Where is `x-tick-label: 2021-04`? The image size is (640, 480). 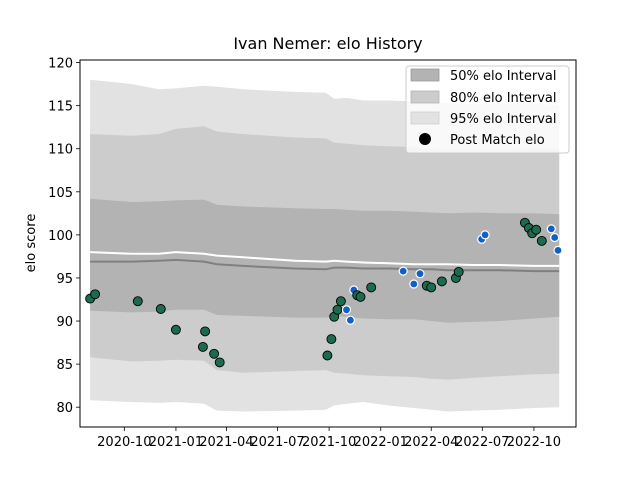
x-tick-label: 2021-04 is located at coordinates (226, 442).